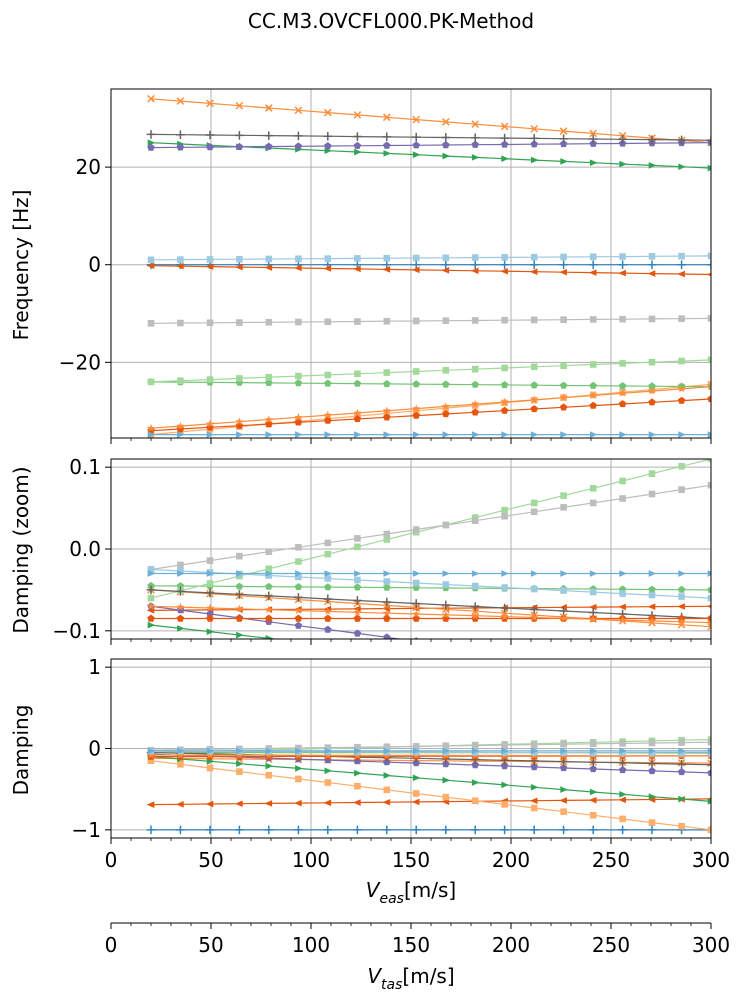 The width and height of the screenshot is (742, 997). What do you see at coordinates (430, 384) in the screenshot?
I see `series-5-line` at bounding box center [430, 384].